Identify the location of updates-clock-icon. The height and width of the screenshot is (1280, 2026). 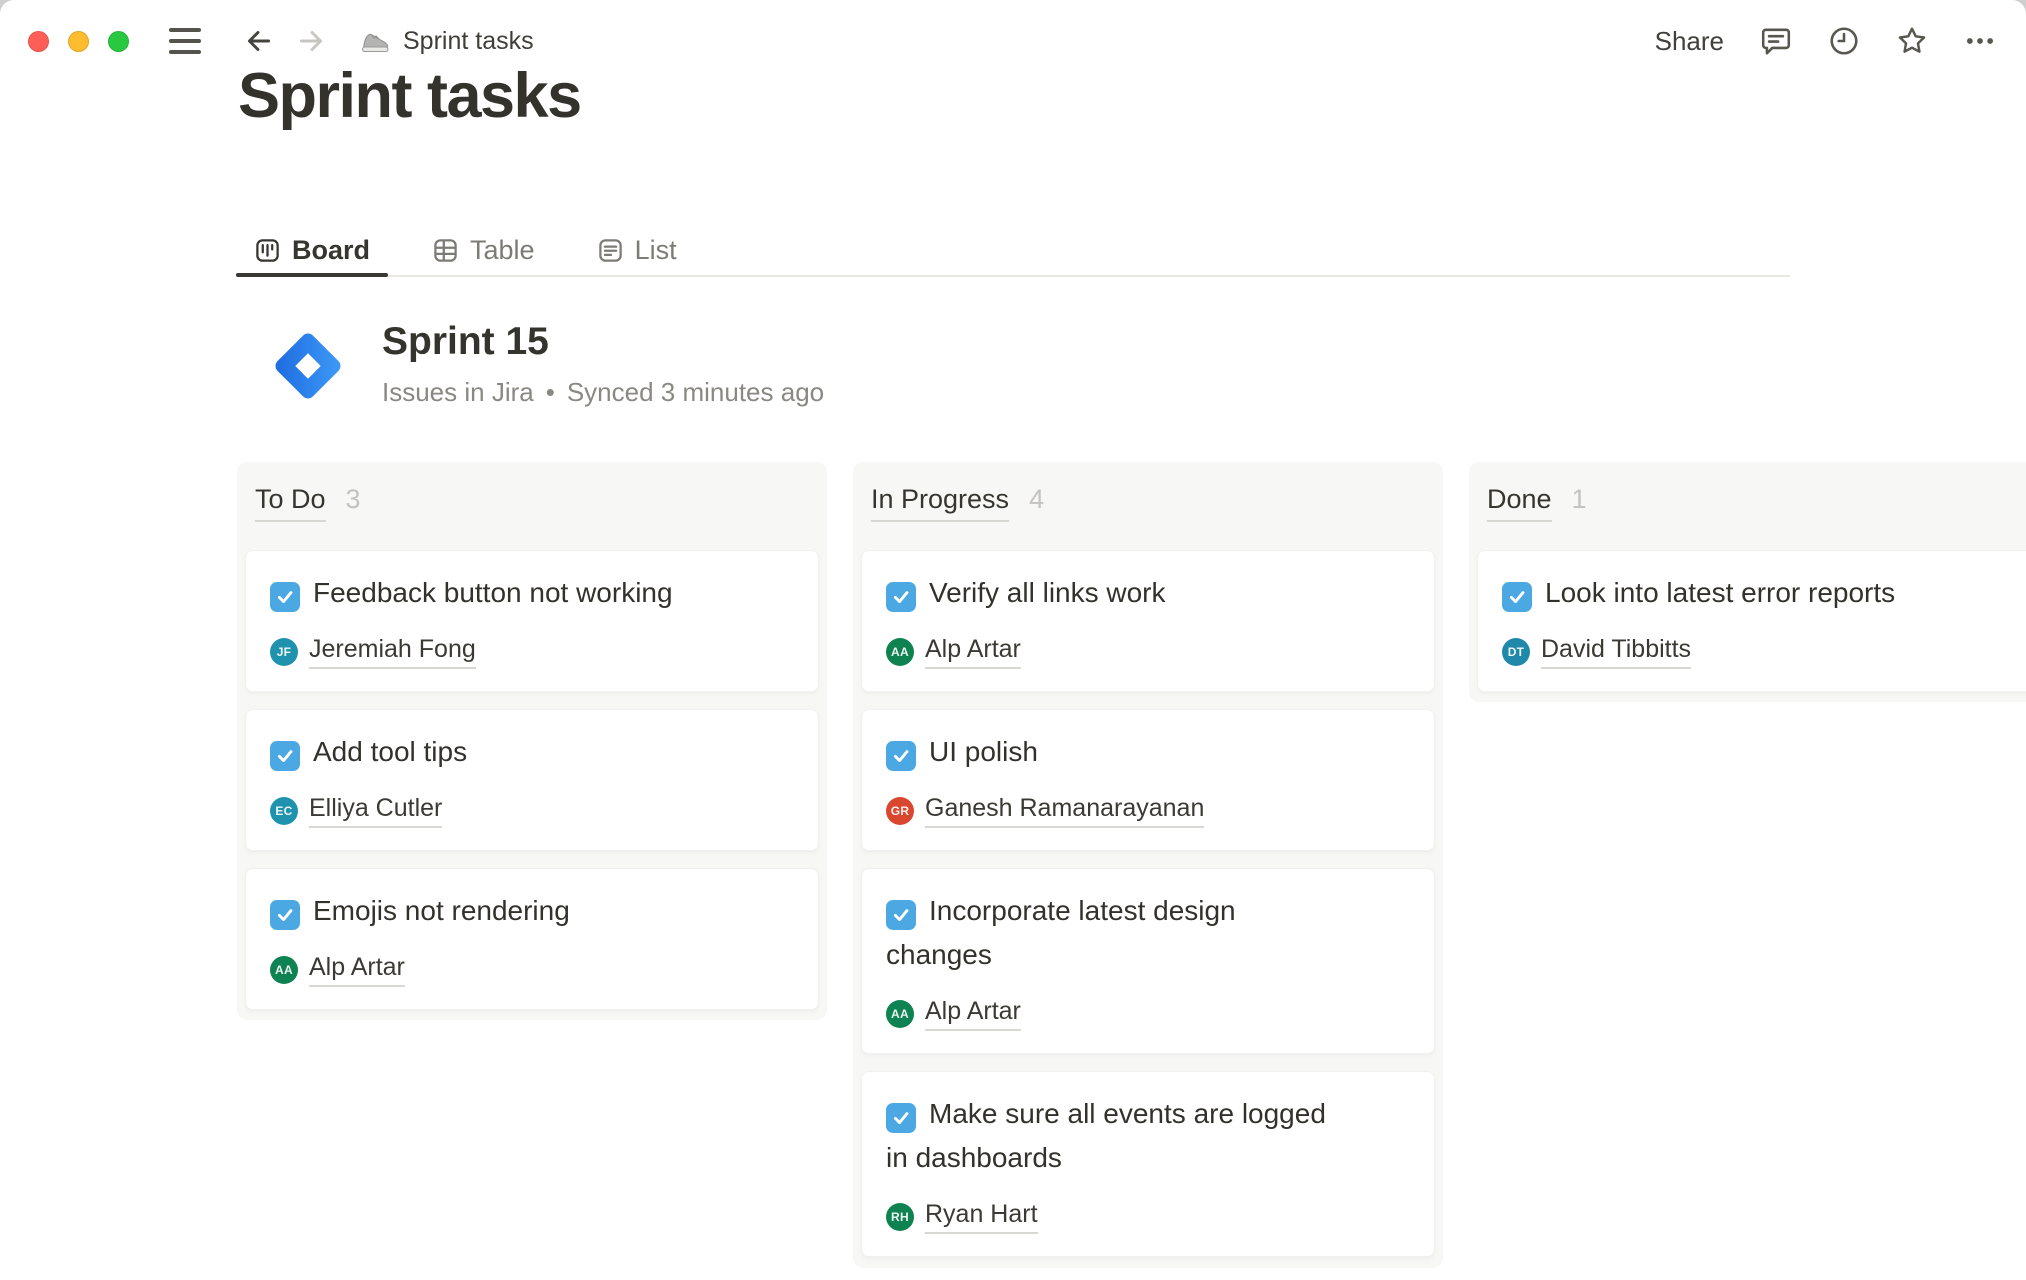
(1844, 41).